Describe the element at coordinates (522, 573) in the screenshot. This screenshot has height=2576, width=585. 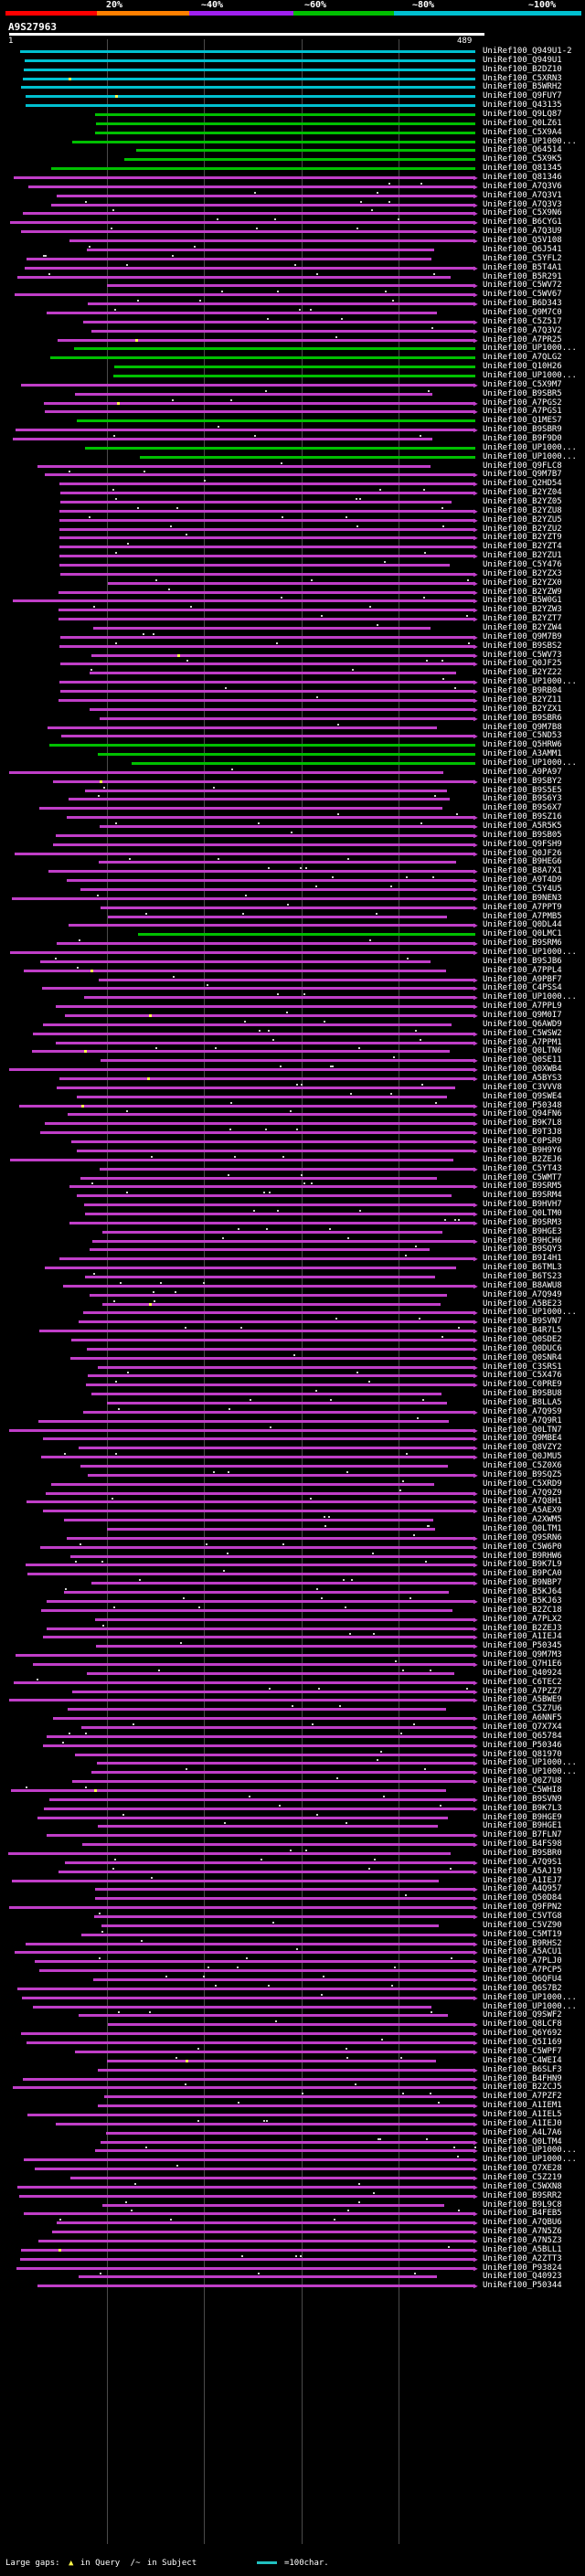
I see `hit-accession-label: UniRef100_B2YZX3` at that location.